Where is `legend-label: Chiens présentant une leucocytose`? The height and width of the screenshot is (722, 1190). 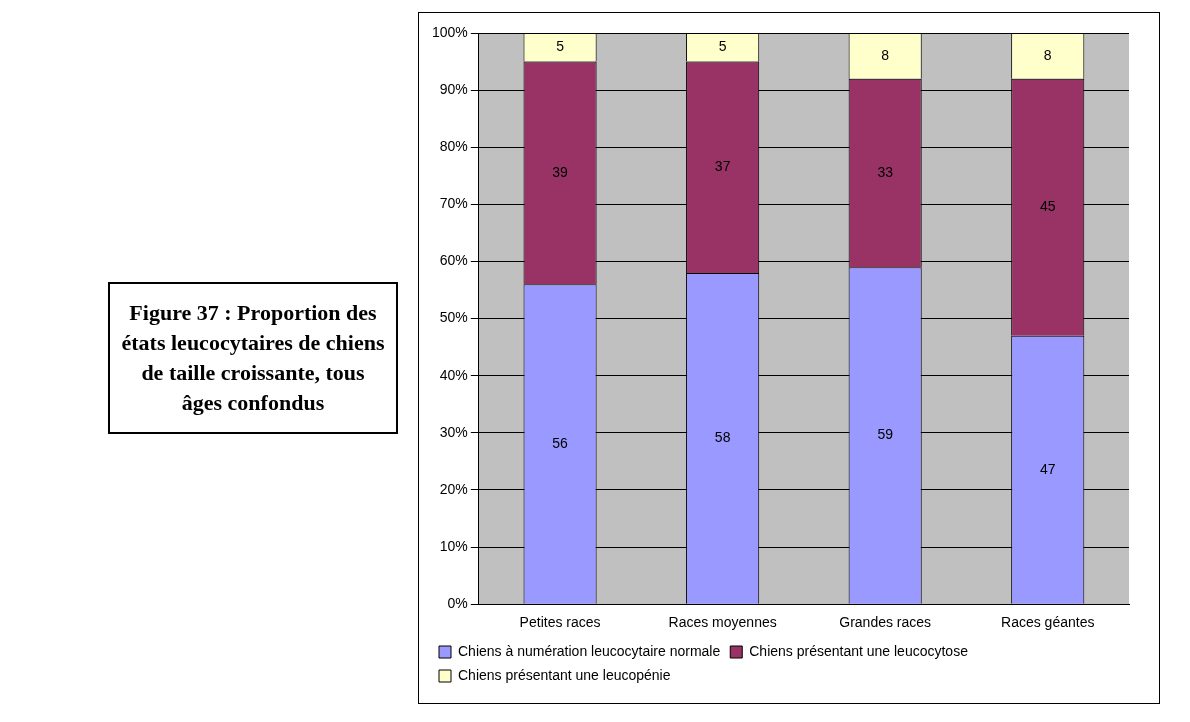 legend-label: Chiens présentant une leucocytose is located at coordinates (859, 650).